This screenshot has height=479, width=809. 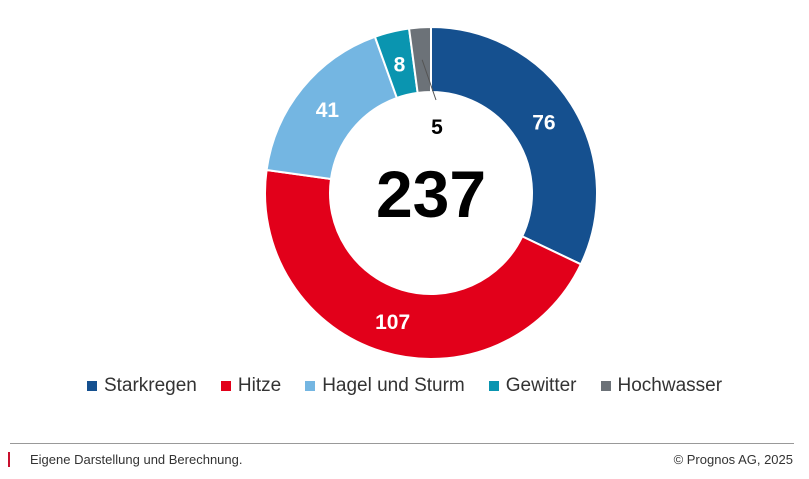 I want to click on legend-item: Hitze, so click(x=251, y=386).